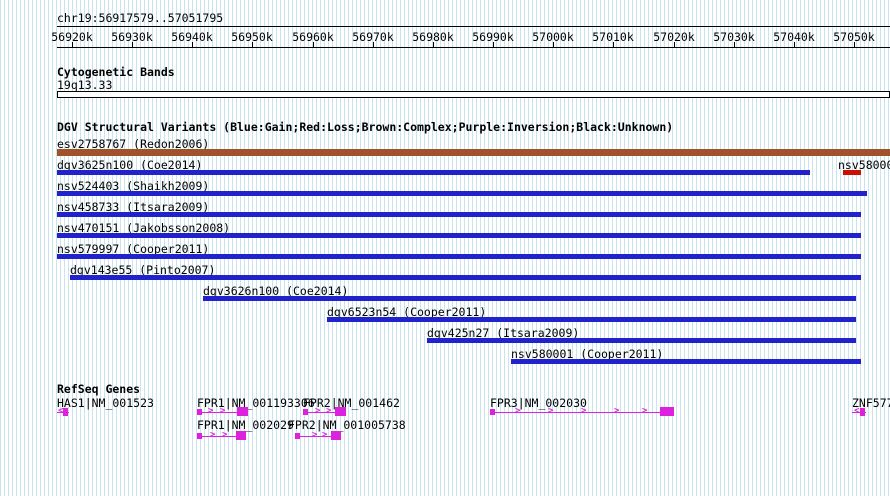 The width and height of the screenshot is (890, 496). Describe the element at coordinates (99, 389) in the screenshot. I see `refseq-title: RefSeq Genes` at that location.